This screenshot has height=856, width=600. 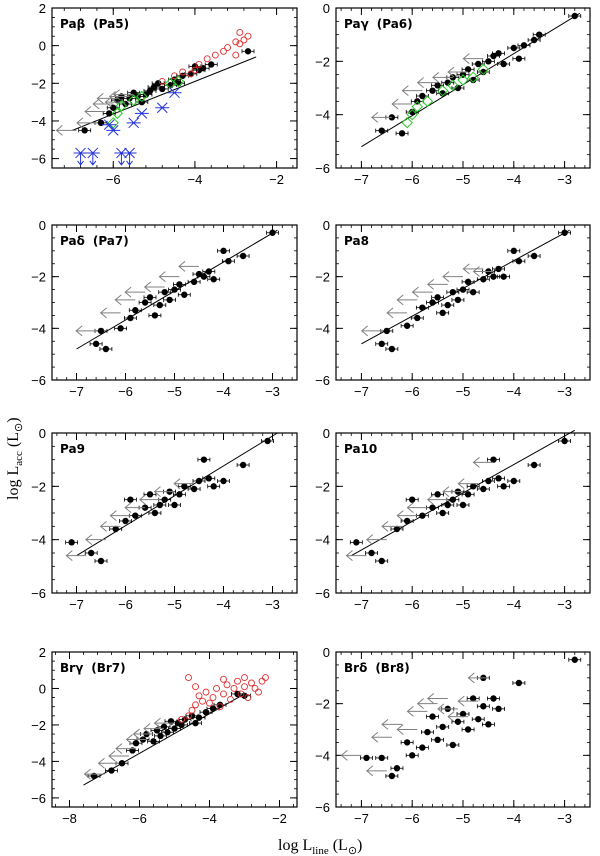 I want to click on y-tick-label: 2, so click(x=42, y=8).